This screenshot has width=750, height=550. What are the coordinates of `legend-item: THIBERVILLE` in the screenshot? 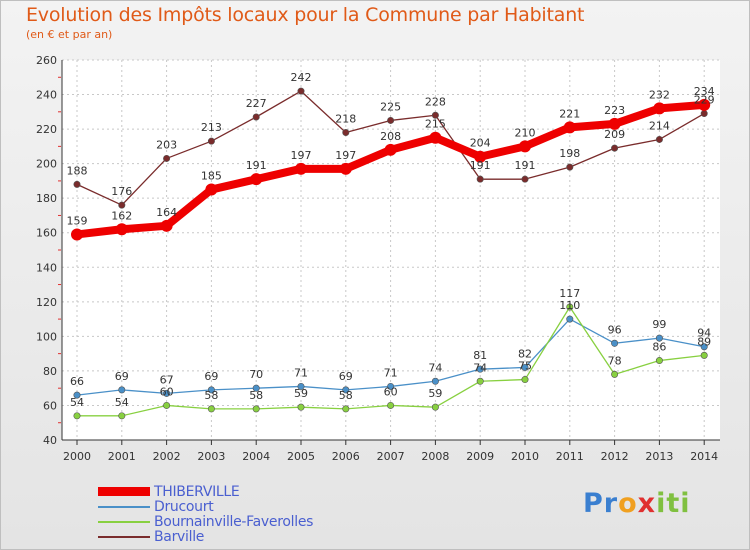 It's located at (205, 492).